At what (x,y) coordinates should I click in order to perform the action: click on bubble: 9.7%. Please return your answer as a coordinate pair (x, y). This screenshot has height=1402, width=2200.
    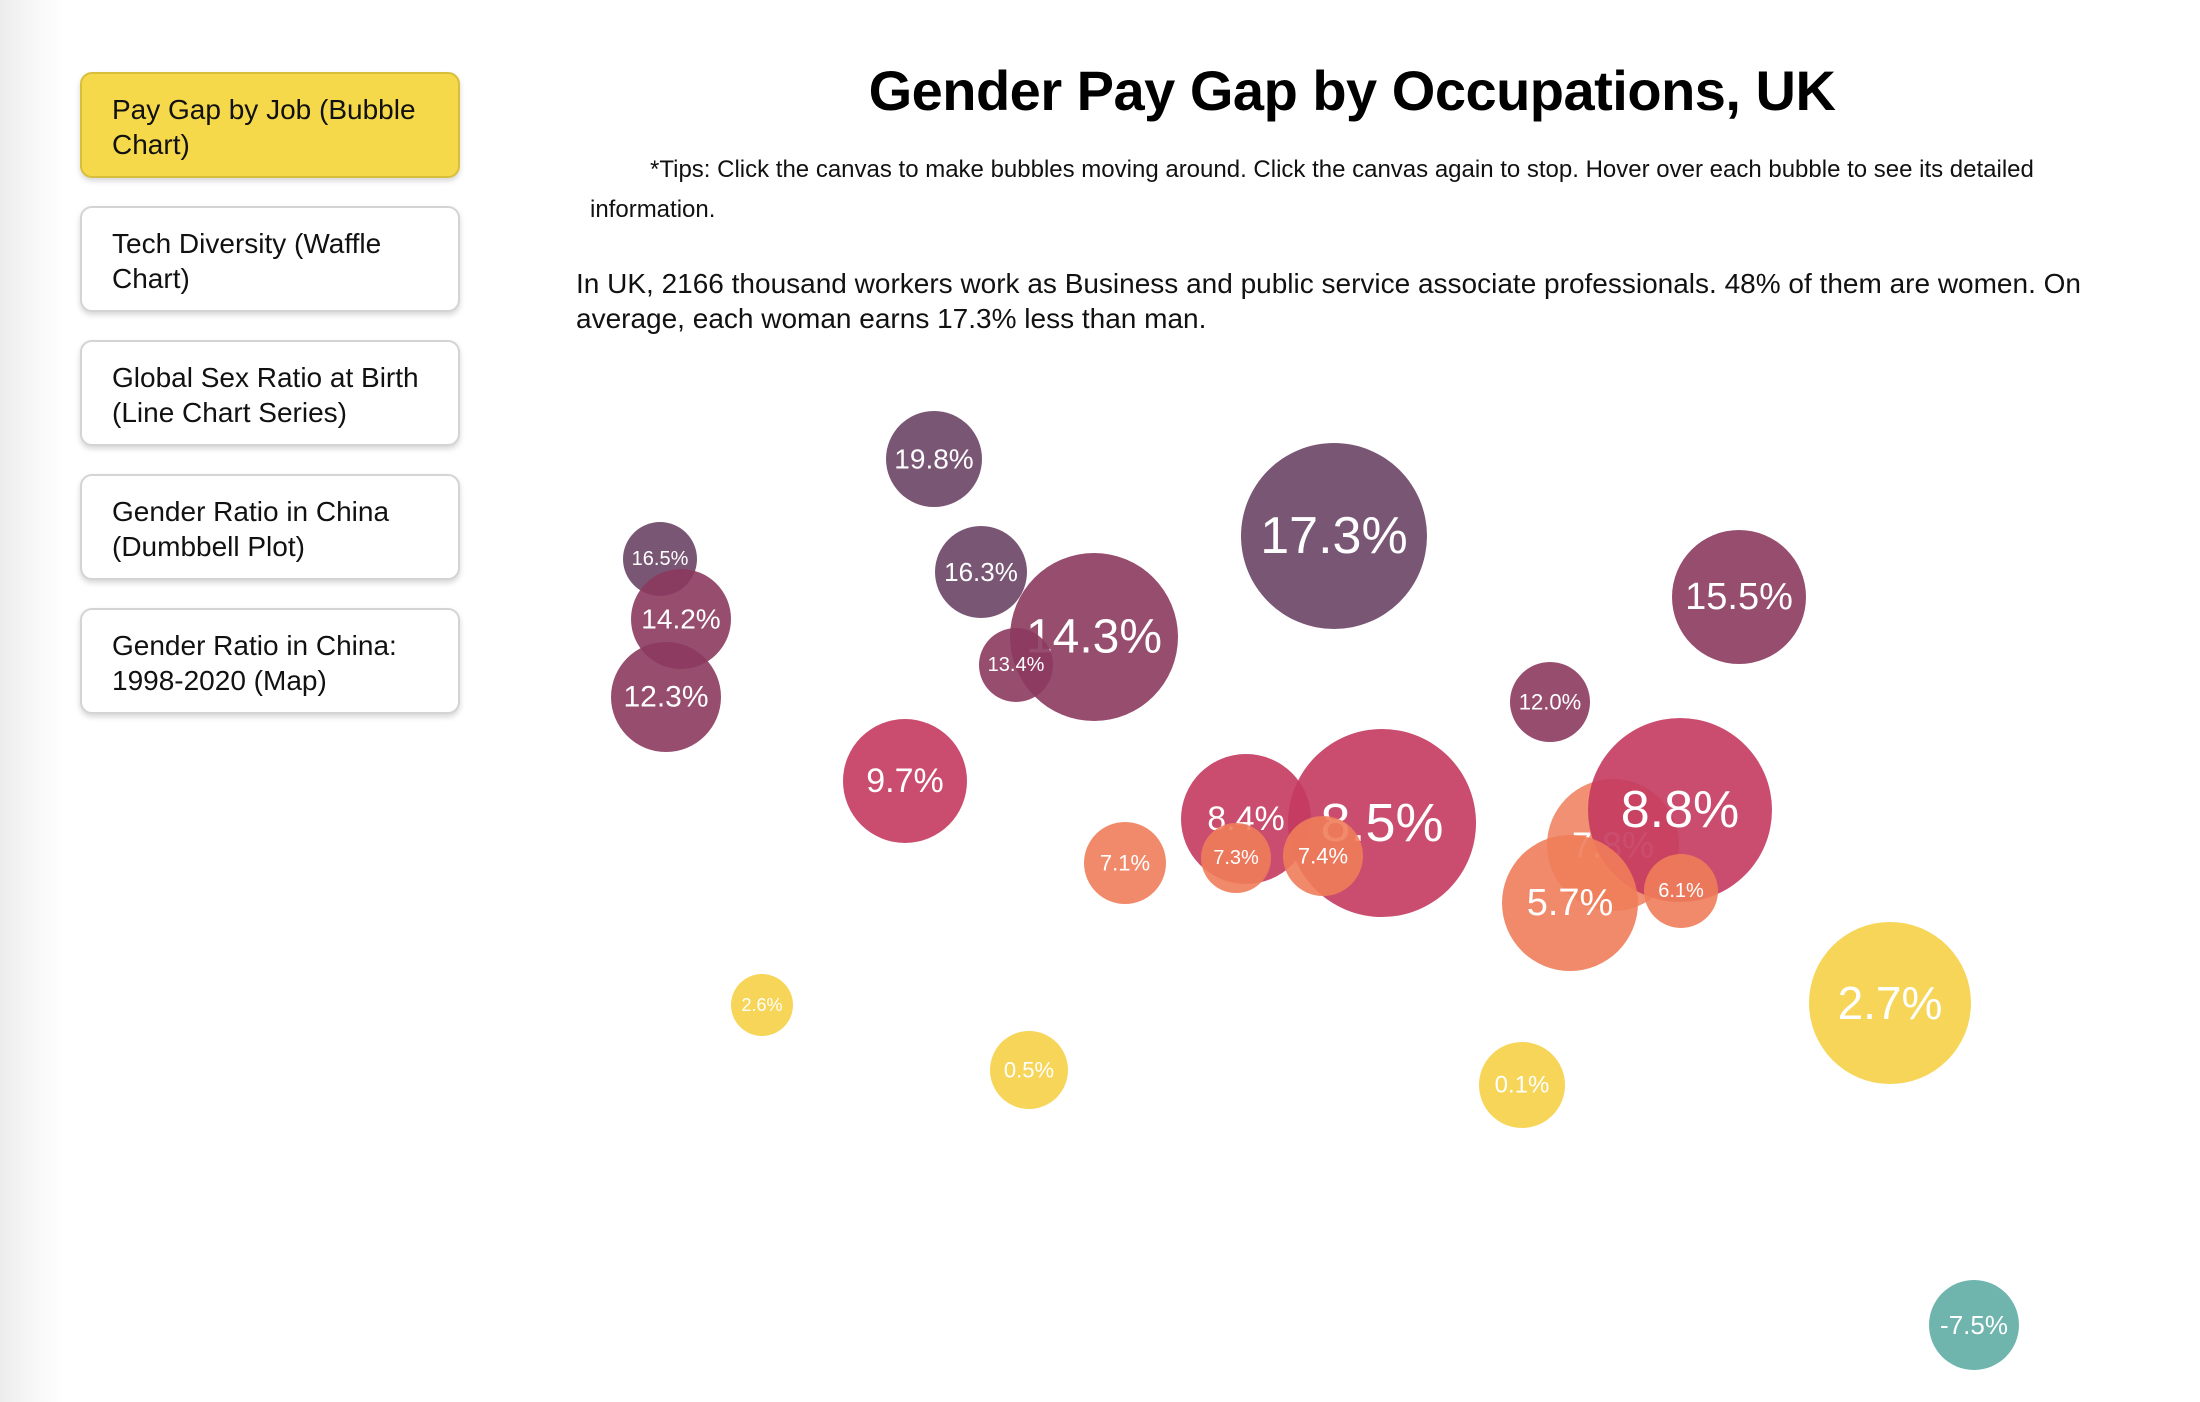
    Looking at the image, I should click on (905, 781).